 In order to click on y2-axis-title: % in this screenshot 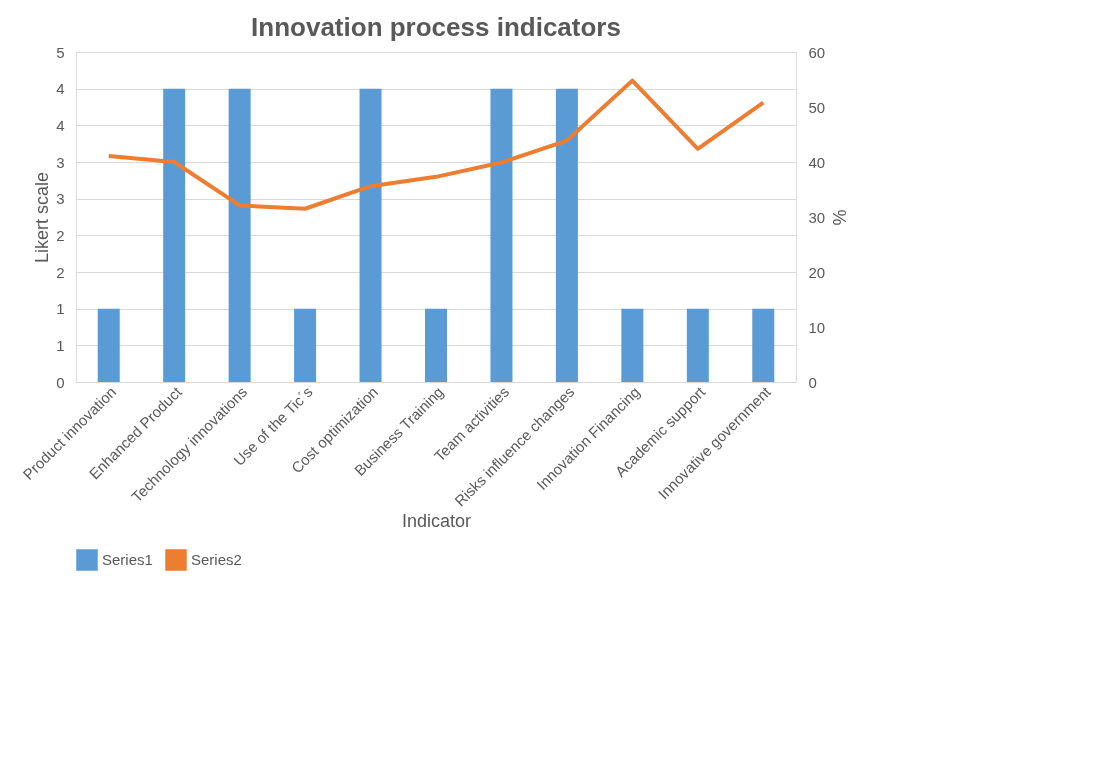, I will do `click(839, 217)`.